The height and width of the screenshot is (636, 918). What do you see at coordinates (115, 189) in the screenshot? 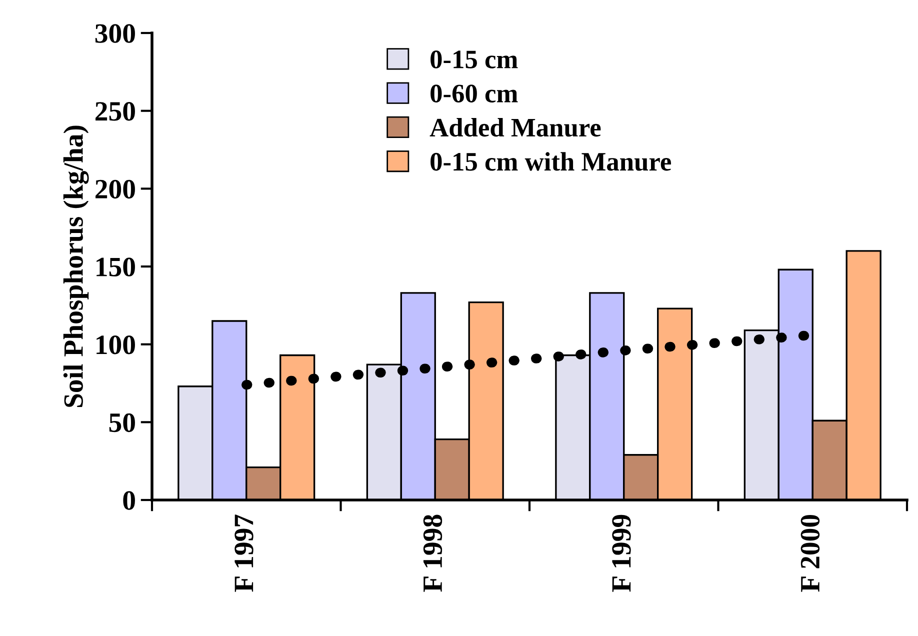
I see `y-tick-label: 200` at bounding box center [115, 189].